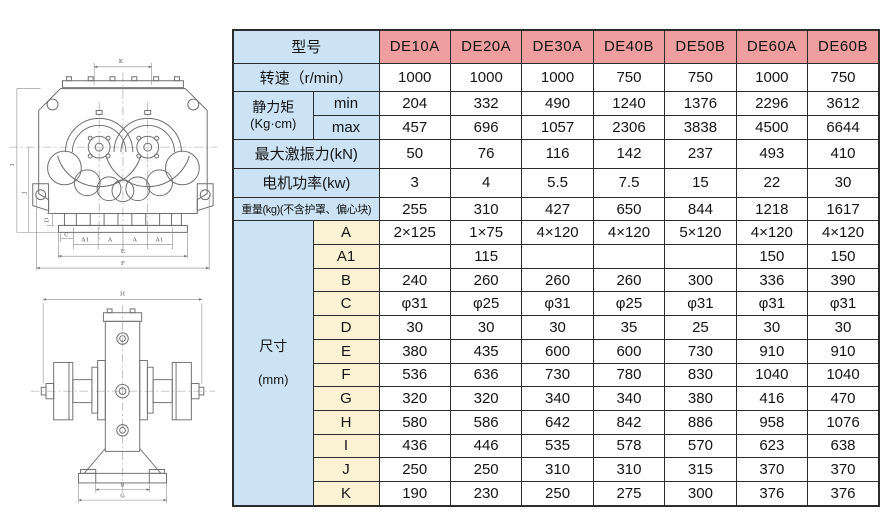  Describe the element at coordinates (346, 398) in the screenshot. I see `dim-letter-cell: G` at that location.